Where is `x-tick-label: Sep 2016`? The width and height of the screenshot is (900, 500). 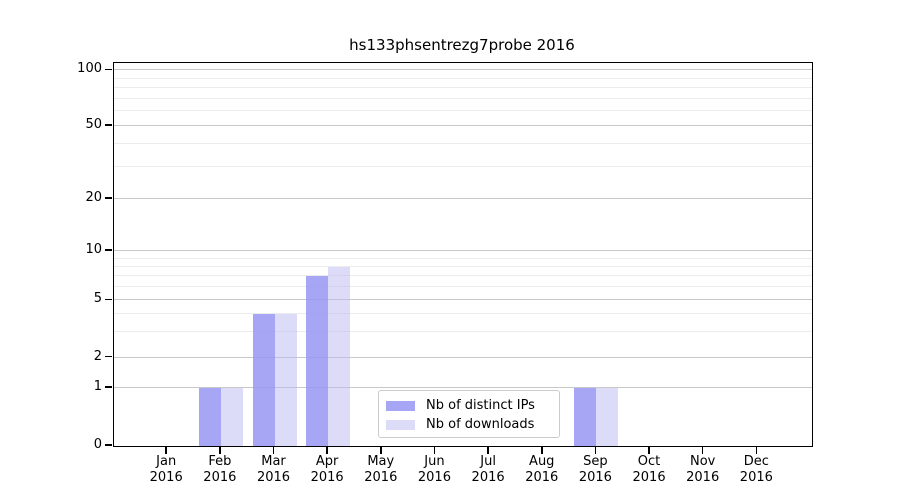 x-tick-label: Sep 2016 is located at coordinates (595, 470).